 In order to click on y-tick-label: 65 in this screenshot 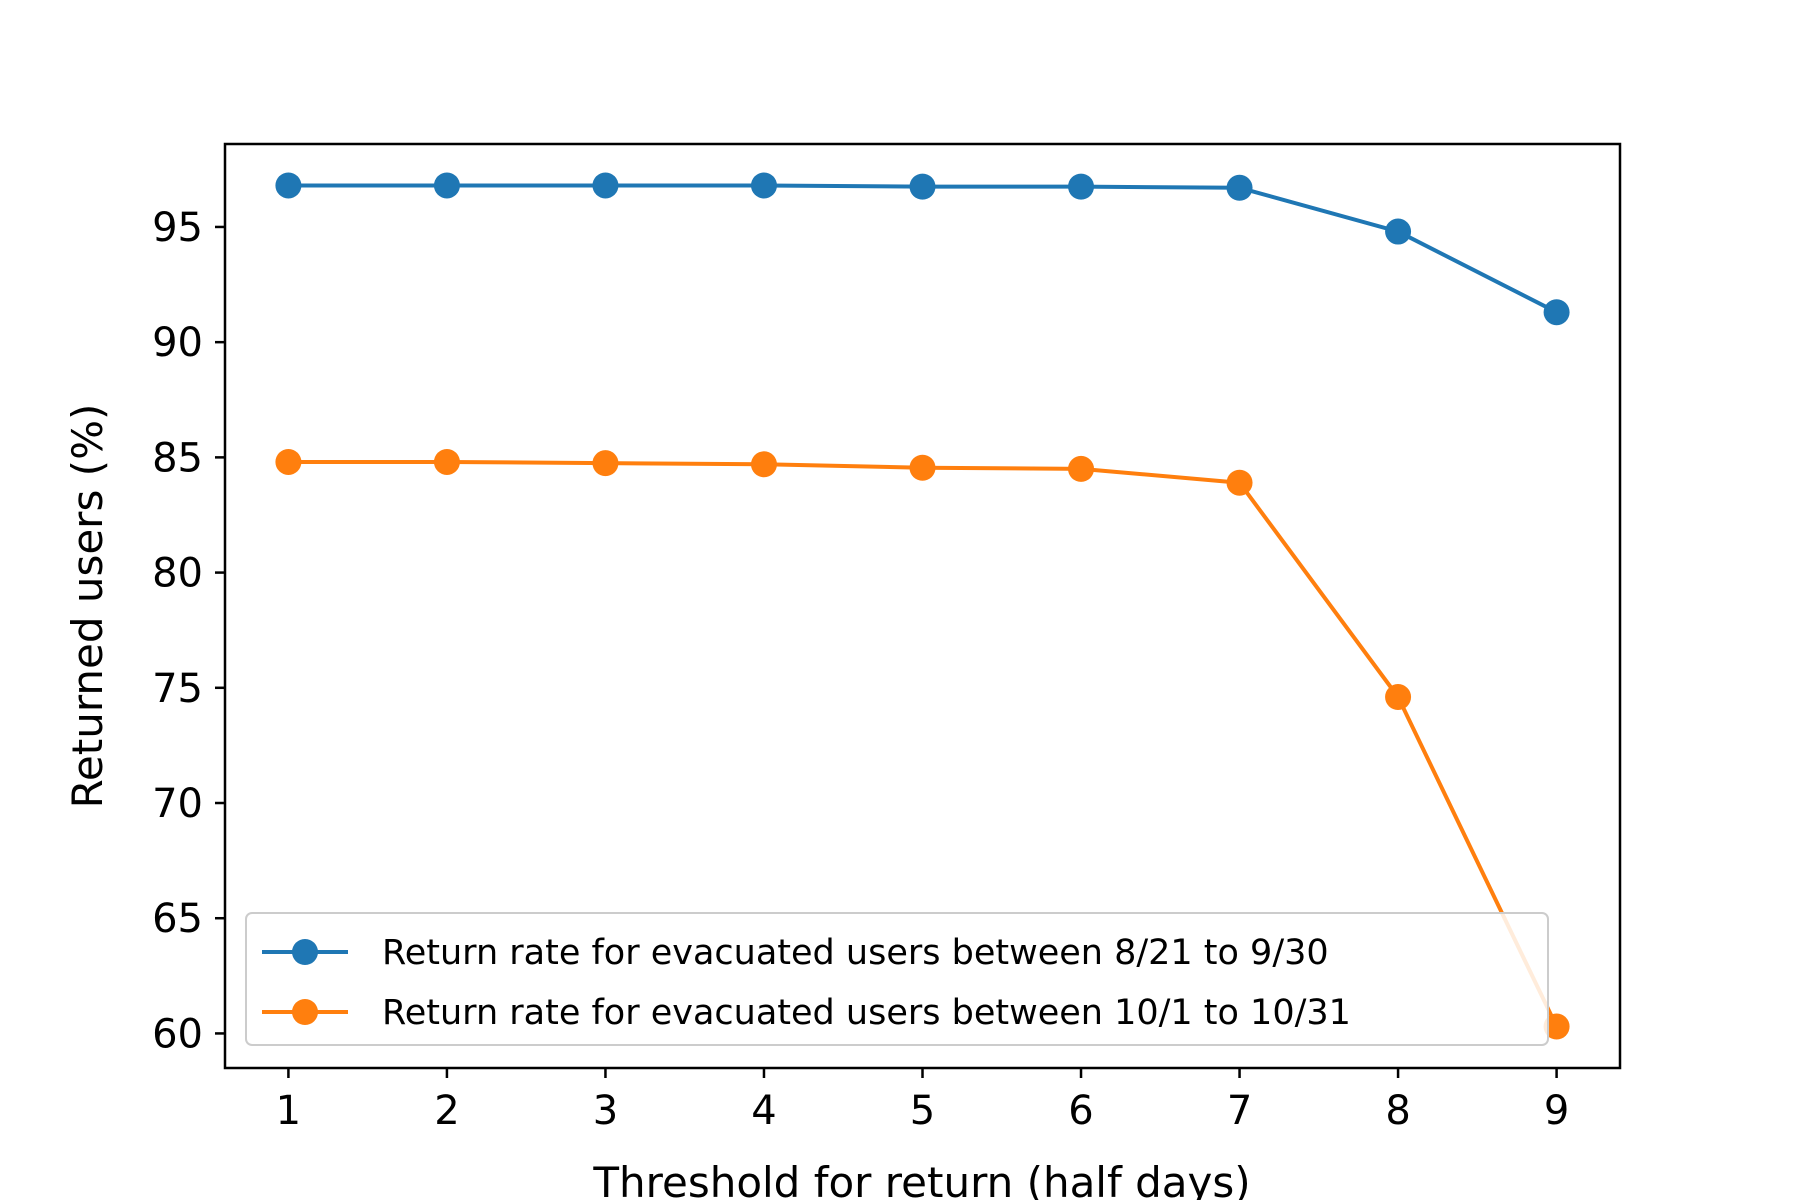, I will do `click(177, 919)`.